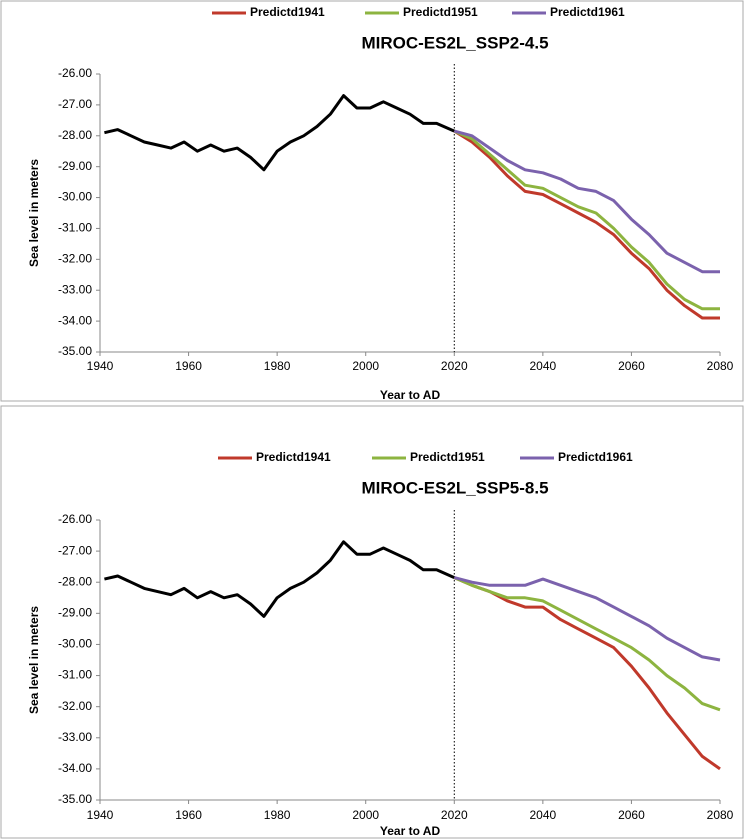 Image resolution: width=745 pixels, height=840 pixels. I want to click on chart-title: MIROC-ES2L_SSP5-8.5, so click(454, 487).